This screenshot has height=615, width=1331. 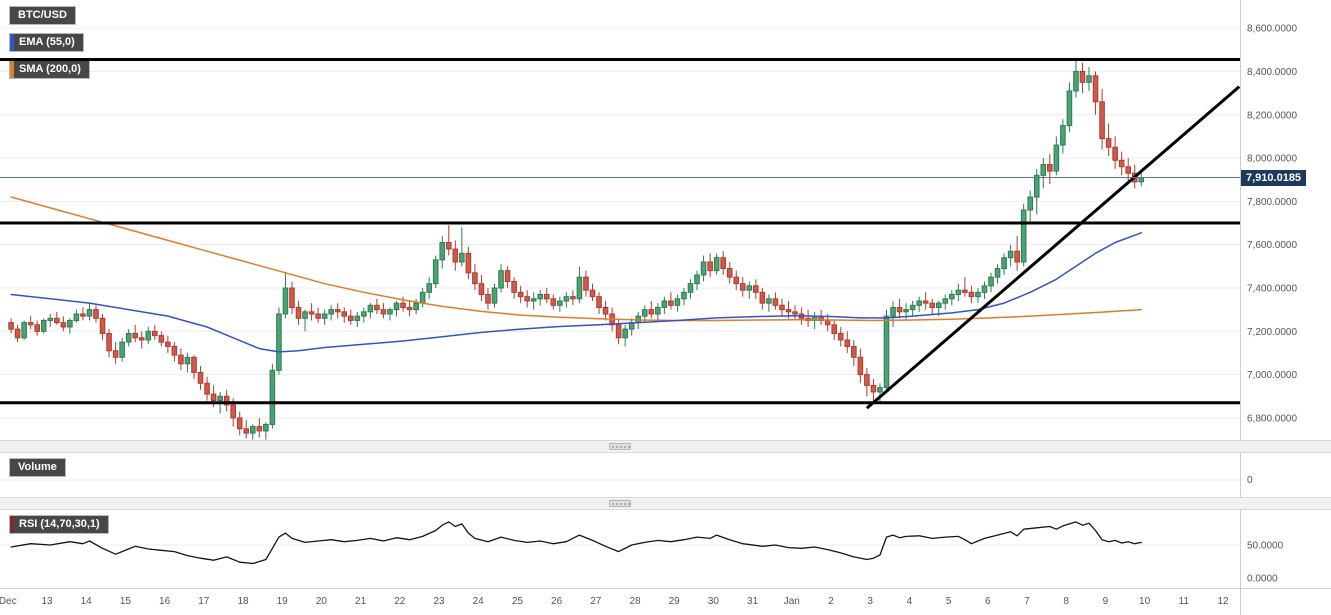 I want to click on symbol-badge: BTC/USD, so click(x=42, y=15).